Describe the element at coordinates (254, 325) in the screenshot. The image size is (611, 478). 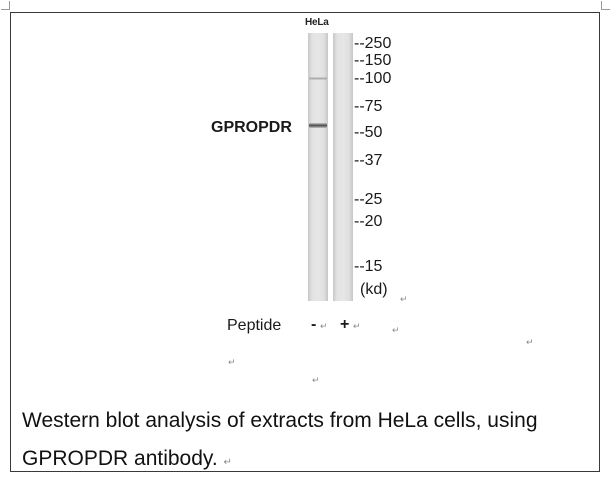
I see `peptide-label: Peptide` at that location.